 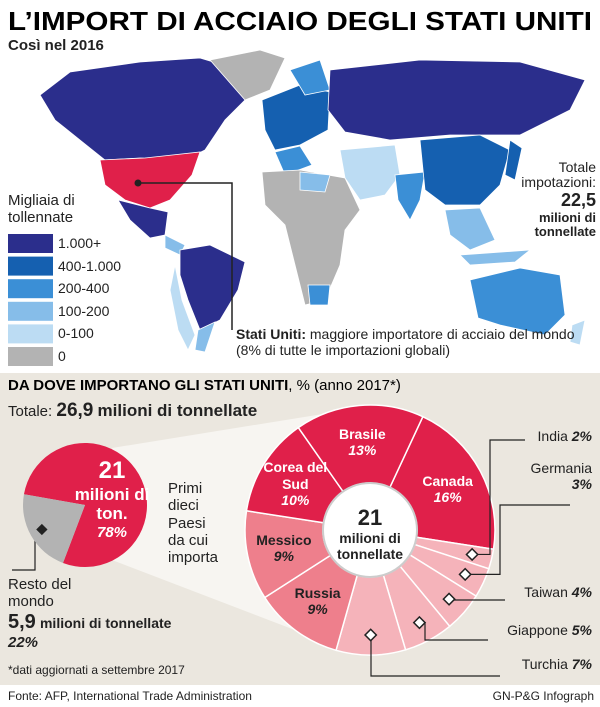 What do you see at coordinates (317, 592) in the screenshot?
I see `slice-name: Russia` at bounding box center [317, 592].